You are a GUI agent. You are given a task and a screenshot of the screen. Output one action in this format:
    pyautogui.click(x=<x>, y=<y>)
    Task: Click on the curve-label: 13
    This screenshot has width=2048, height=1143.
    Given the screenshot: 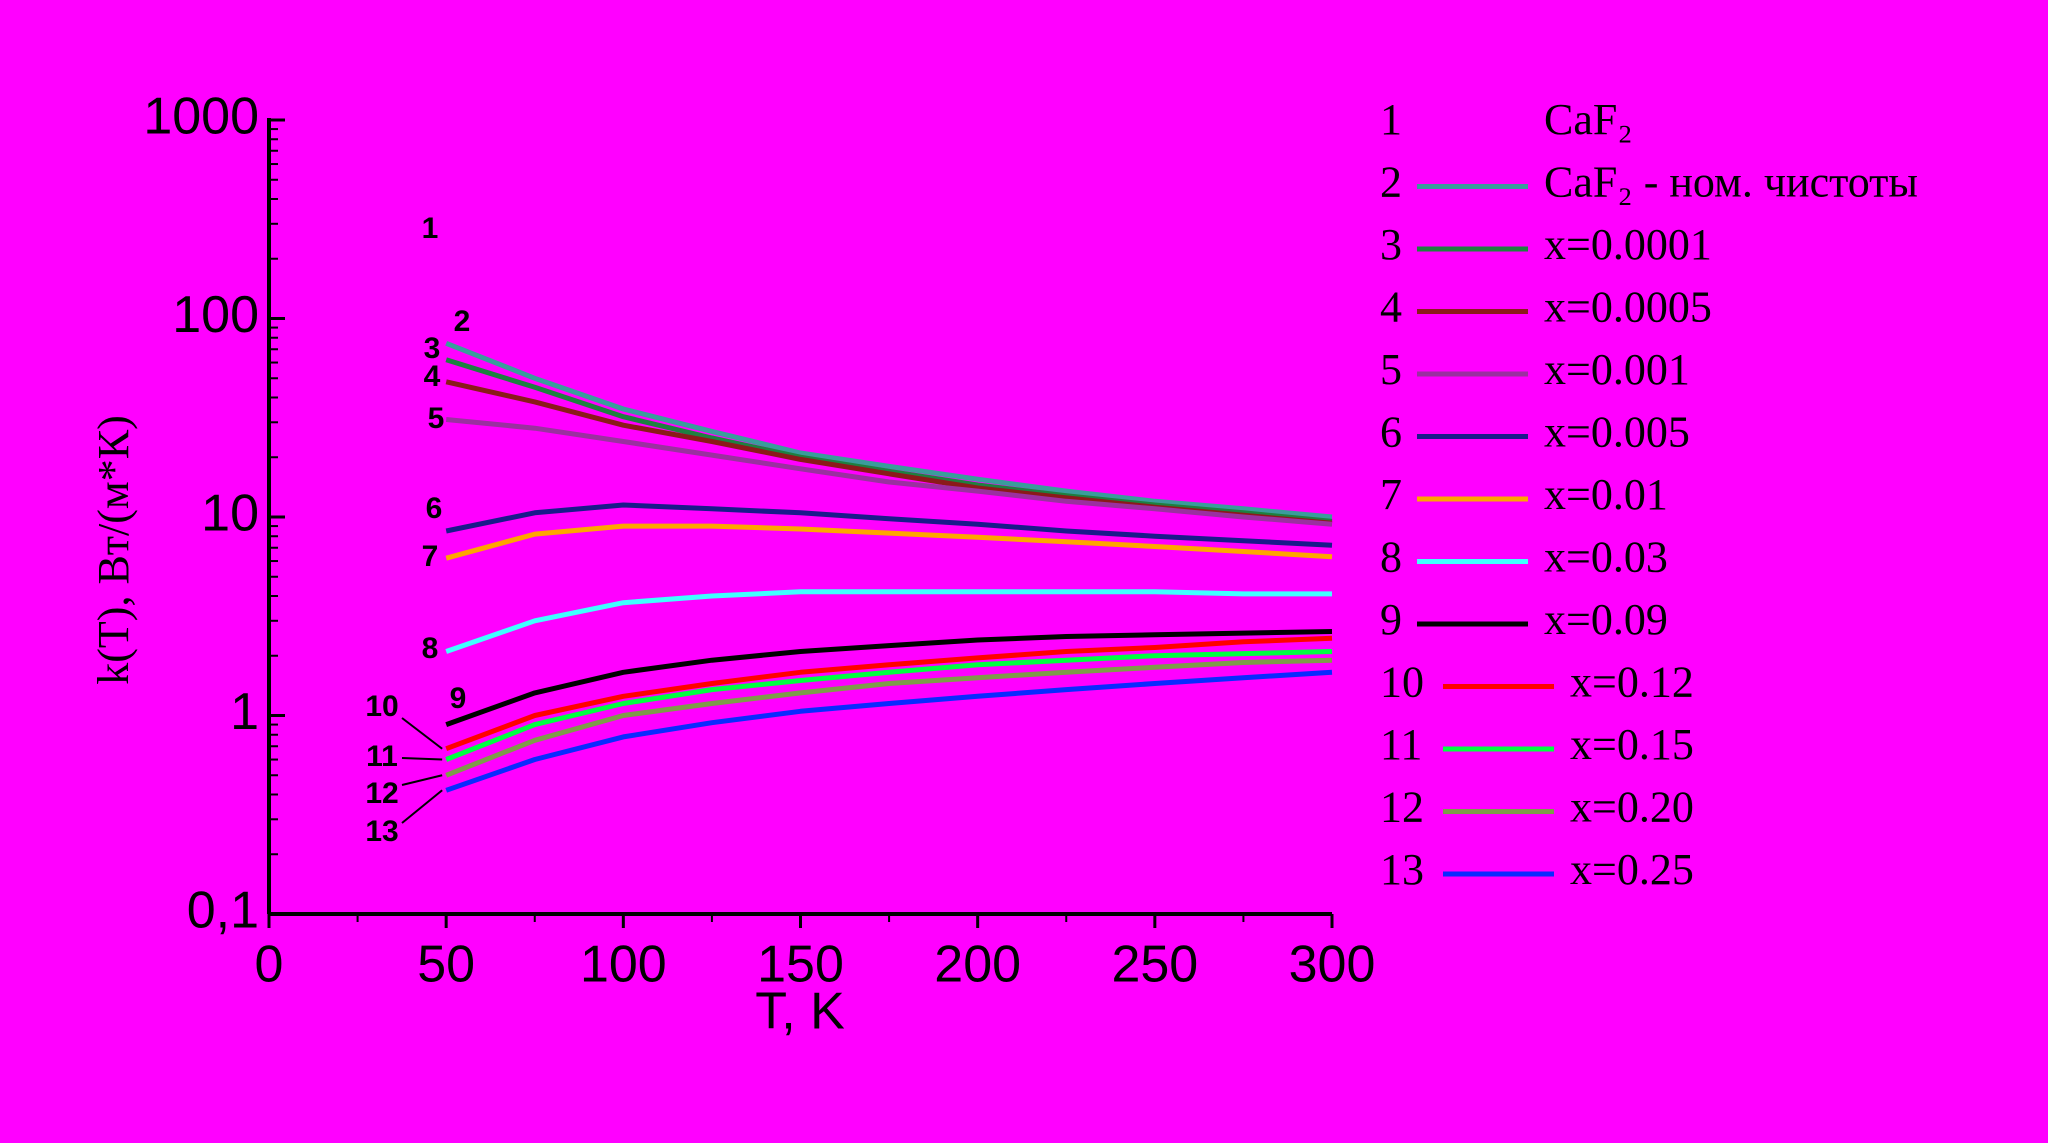 What is the action you would take?
    pyautogui.click(x=381, y=831)
    